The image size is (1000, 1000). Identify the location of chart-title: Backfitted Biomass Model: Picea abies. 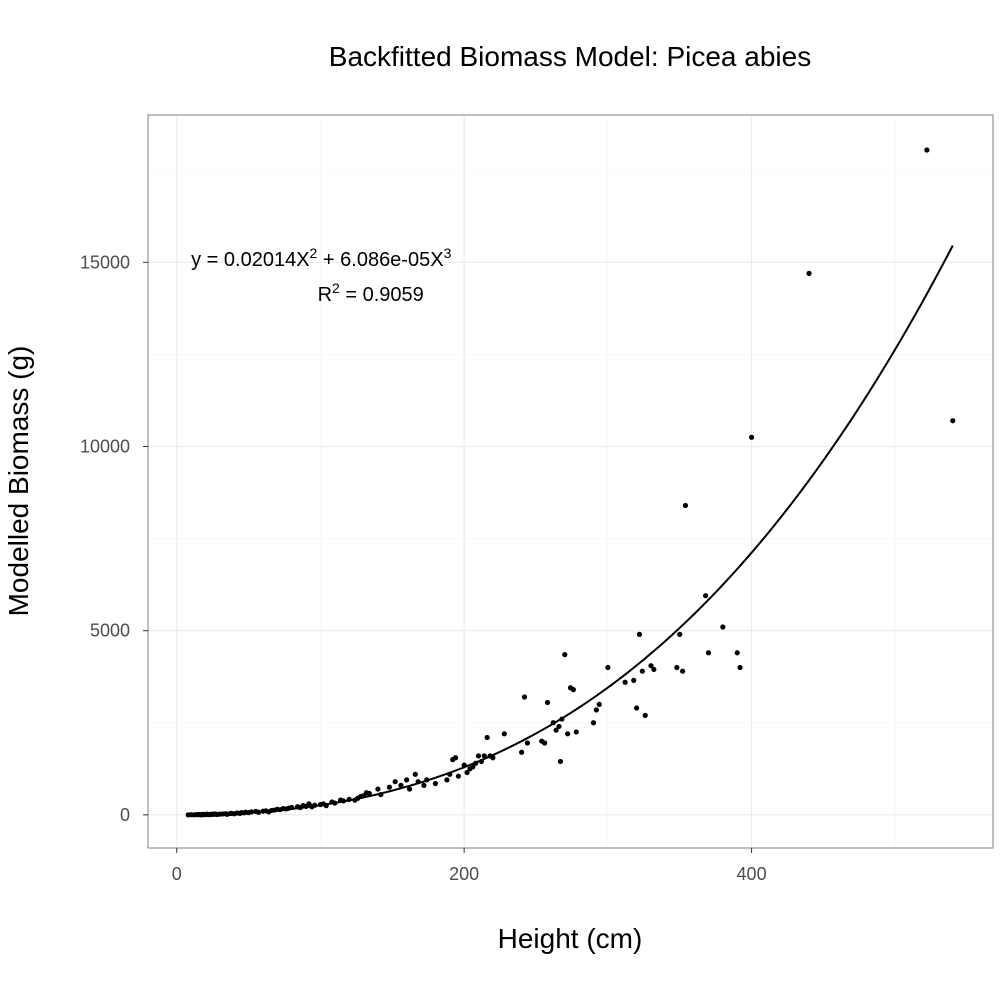
(570, 56).